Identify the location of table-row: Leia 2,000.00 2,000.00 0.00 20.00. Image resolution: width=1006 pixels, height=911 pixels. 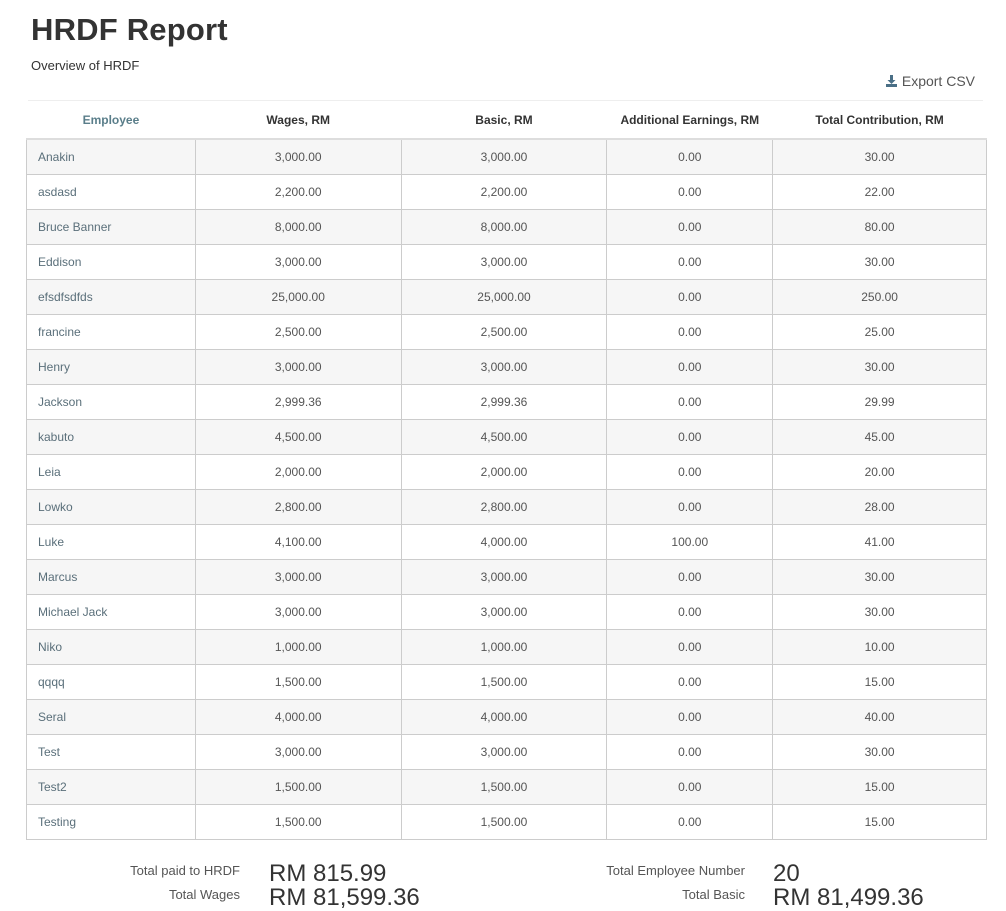
(506, 472).